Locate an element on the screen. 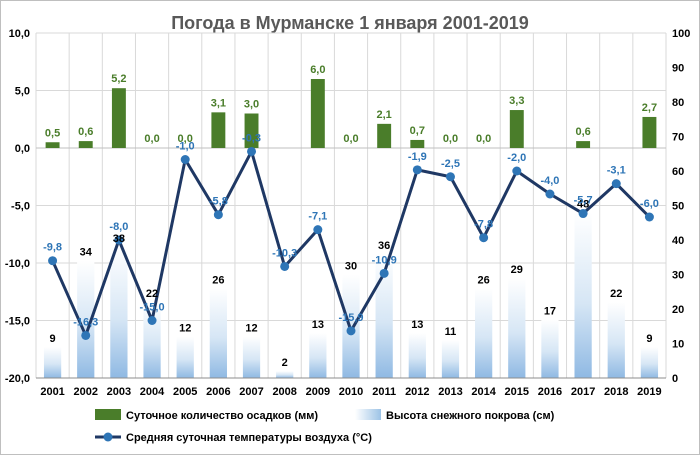  x-axis-tick-label: 2015 is located at coordinates (517, 392).